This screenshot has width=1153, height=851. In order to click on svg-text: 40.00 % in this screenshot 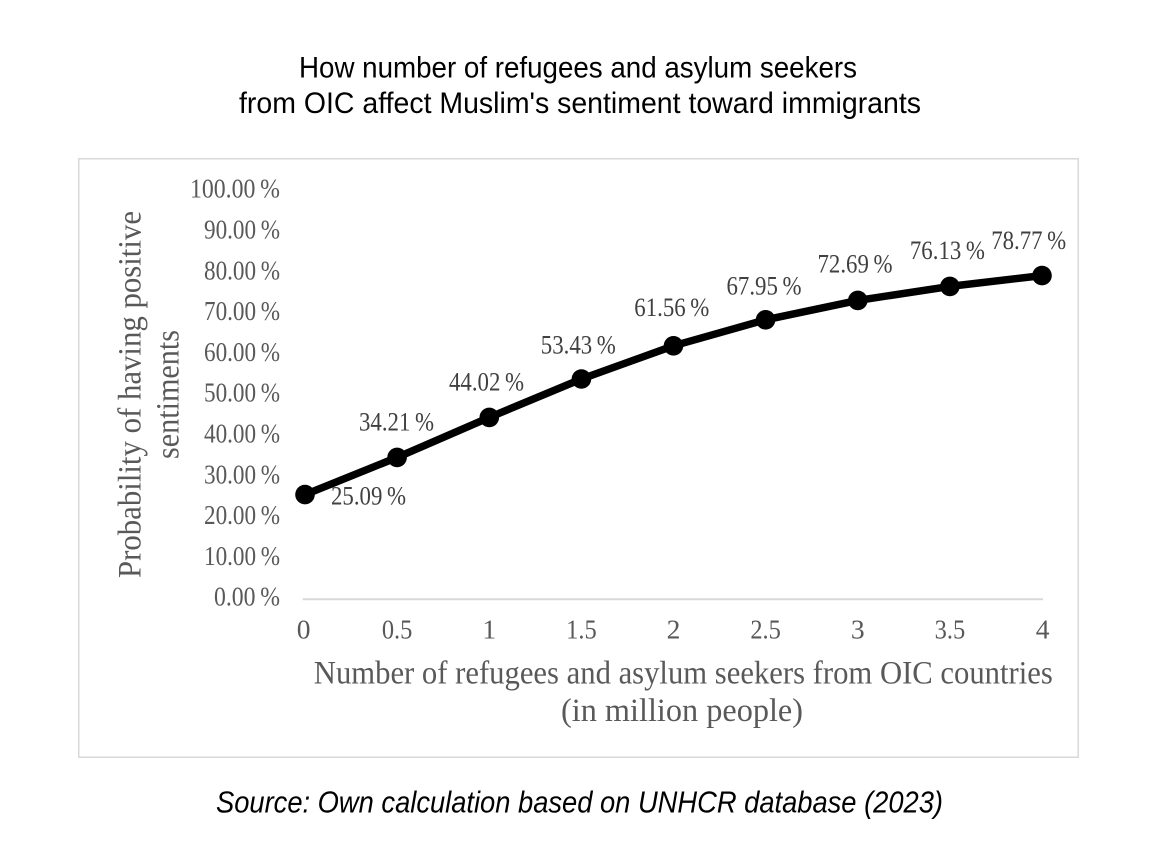, I will do `click(242, 433)`.